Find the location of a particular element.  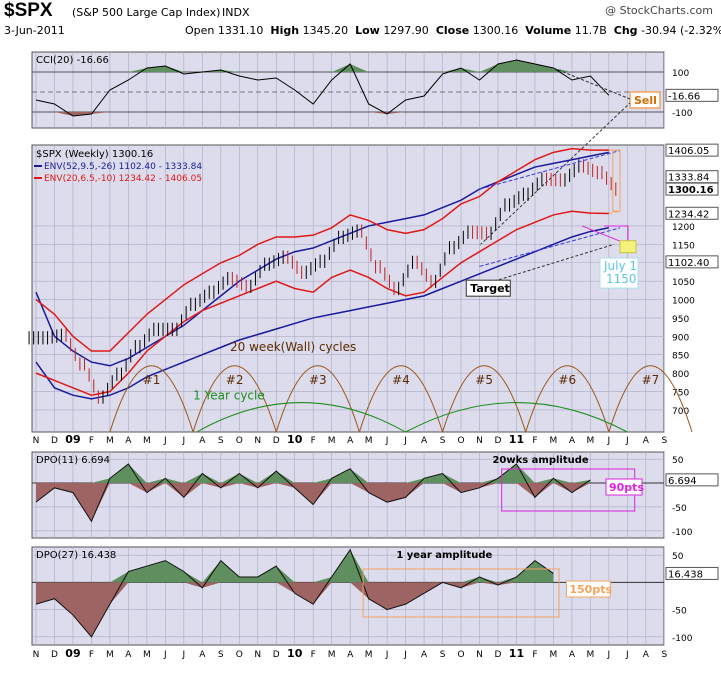

amplitude-title: 1 year amplitude is located at coordinates (444, 555).